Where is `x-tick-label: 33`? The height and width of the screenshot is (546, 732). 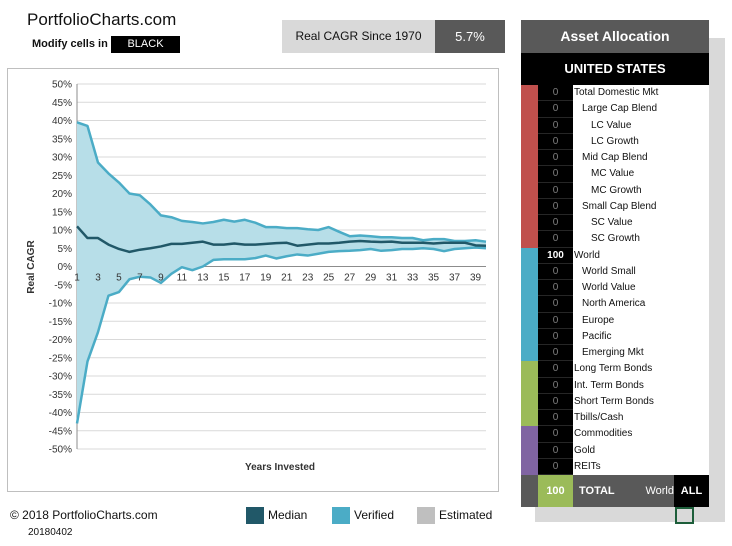 x-tick-label: 33 is located at coordinates (413, 278).